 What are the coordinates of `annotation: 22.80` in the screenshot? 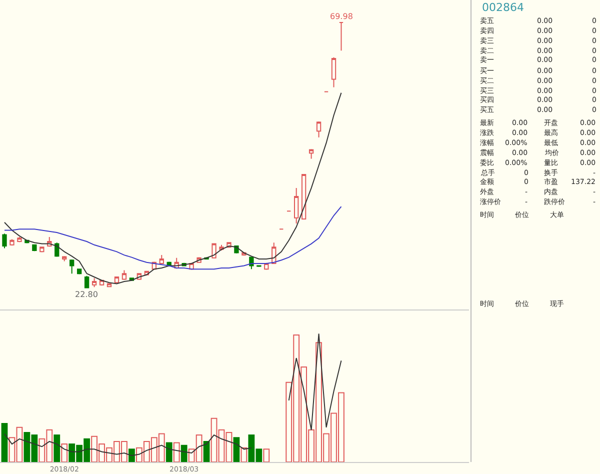 It's located at (86, 294).